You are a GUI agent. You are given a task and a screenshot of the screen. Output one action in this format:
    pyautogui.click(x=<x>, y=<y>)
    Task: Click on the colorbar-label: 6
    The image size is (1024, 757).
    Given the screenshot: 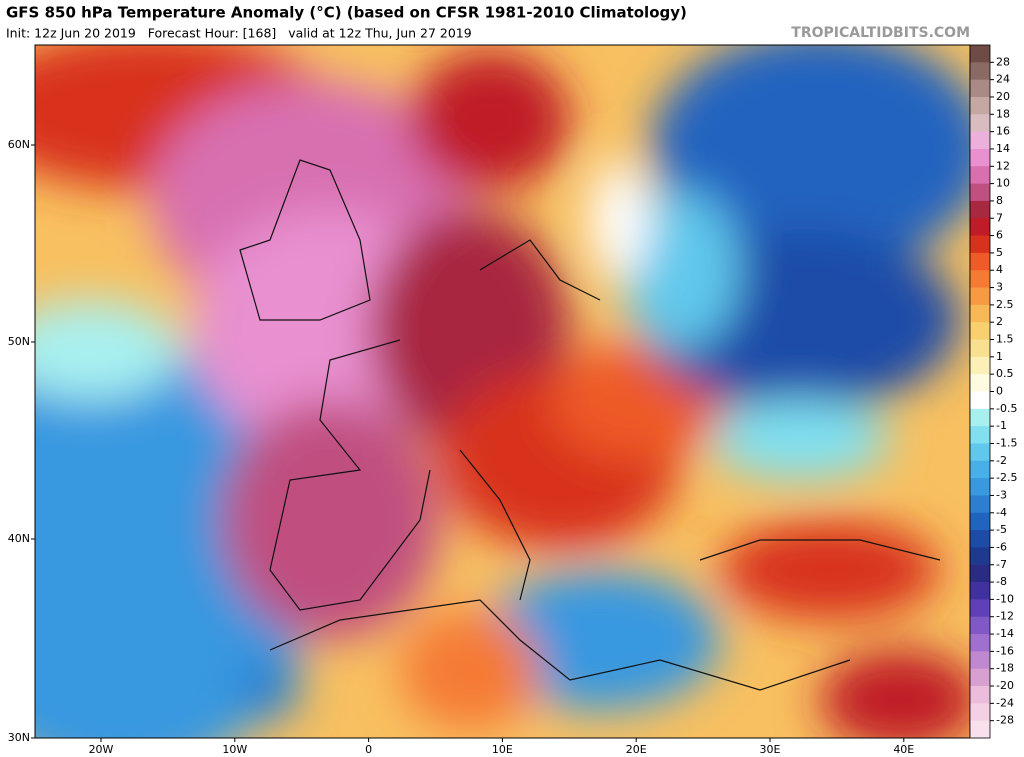 What is the action you would take?
    pyautogui.click(x=999, y=235)
    